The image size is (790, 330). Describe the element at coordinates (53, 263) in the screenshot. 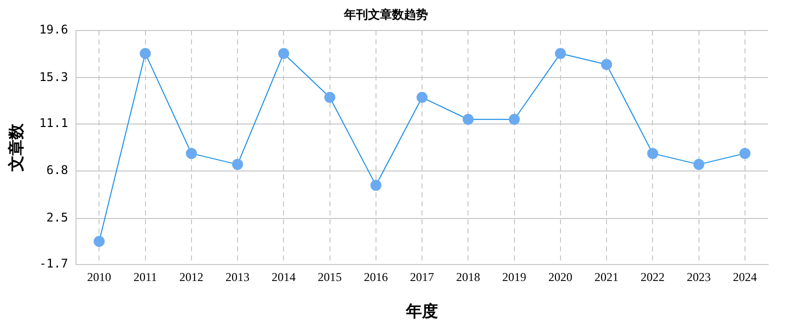

I see `y-tick-label: -1.7` at that location.